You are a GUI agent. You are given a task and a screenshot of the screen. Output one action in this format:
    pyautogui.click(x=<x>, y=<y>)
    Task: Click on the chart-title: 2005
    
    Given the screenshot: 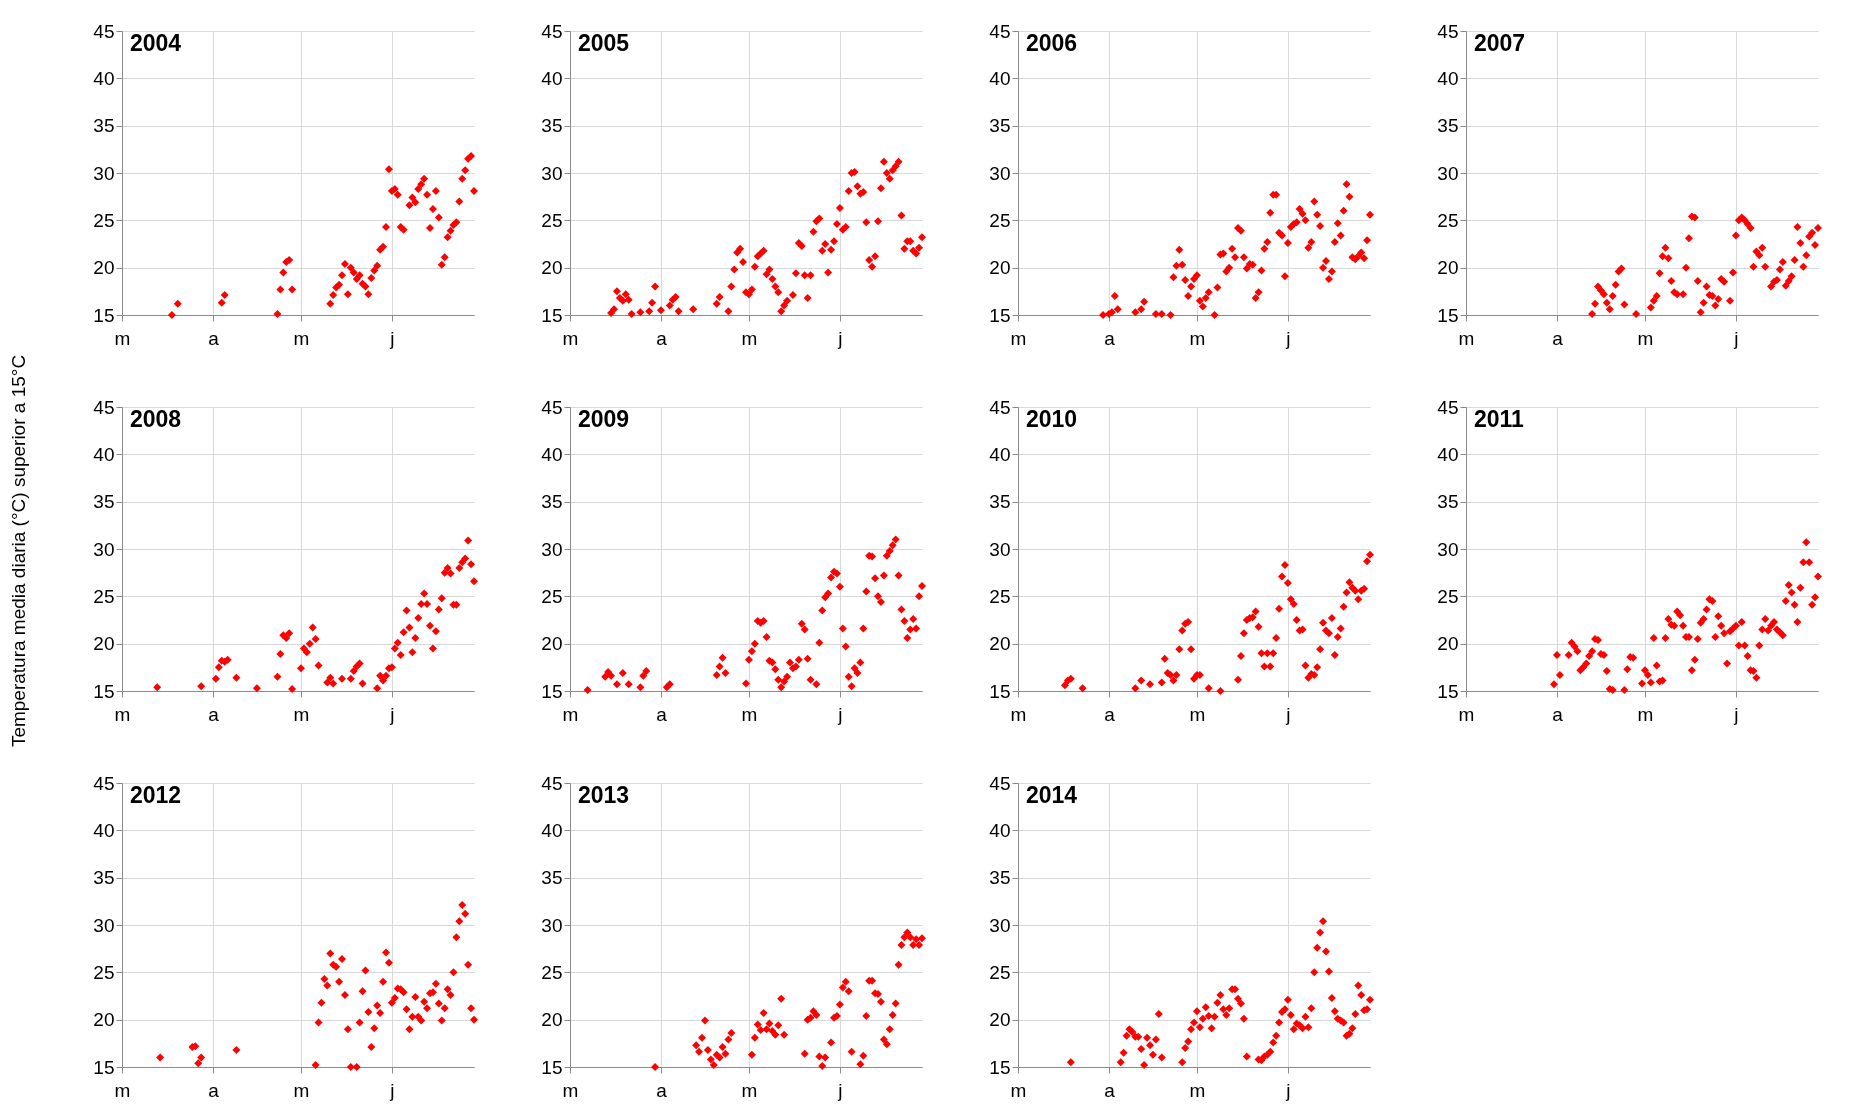 What is the action you would take?
    pyautogui.click(x=604, y=43)
    